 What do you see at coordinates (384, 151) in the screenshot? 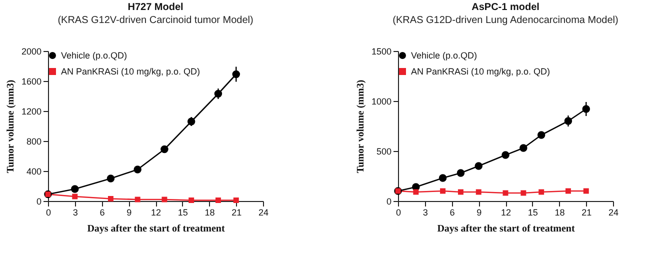
I see `y-tick-label: 500` at bounding box center [384, 151].